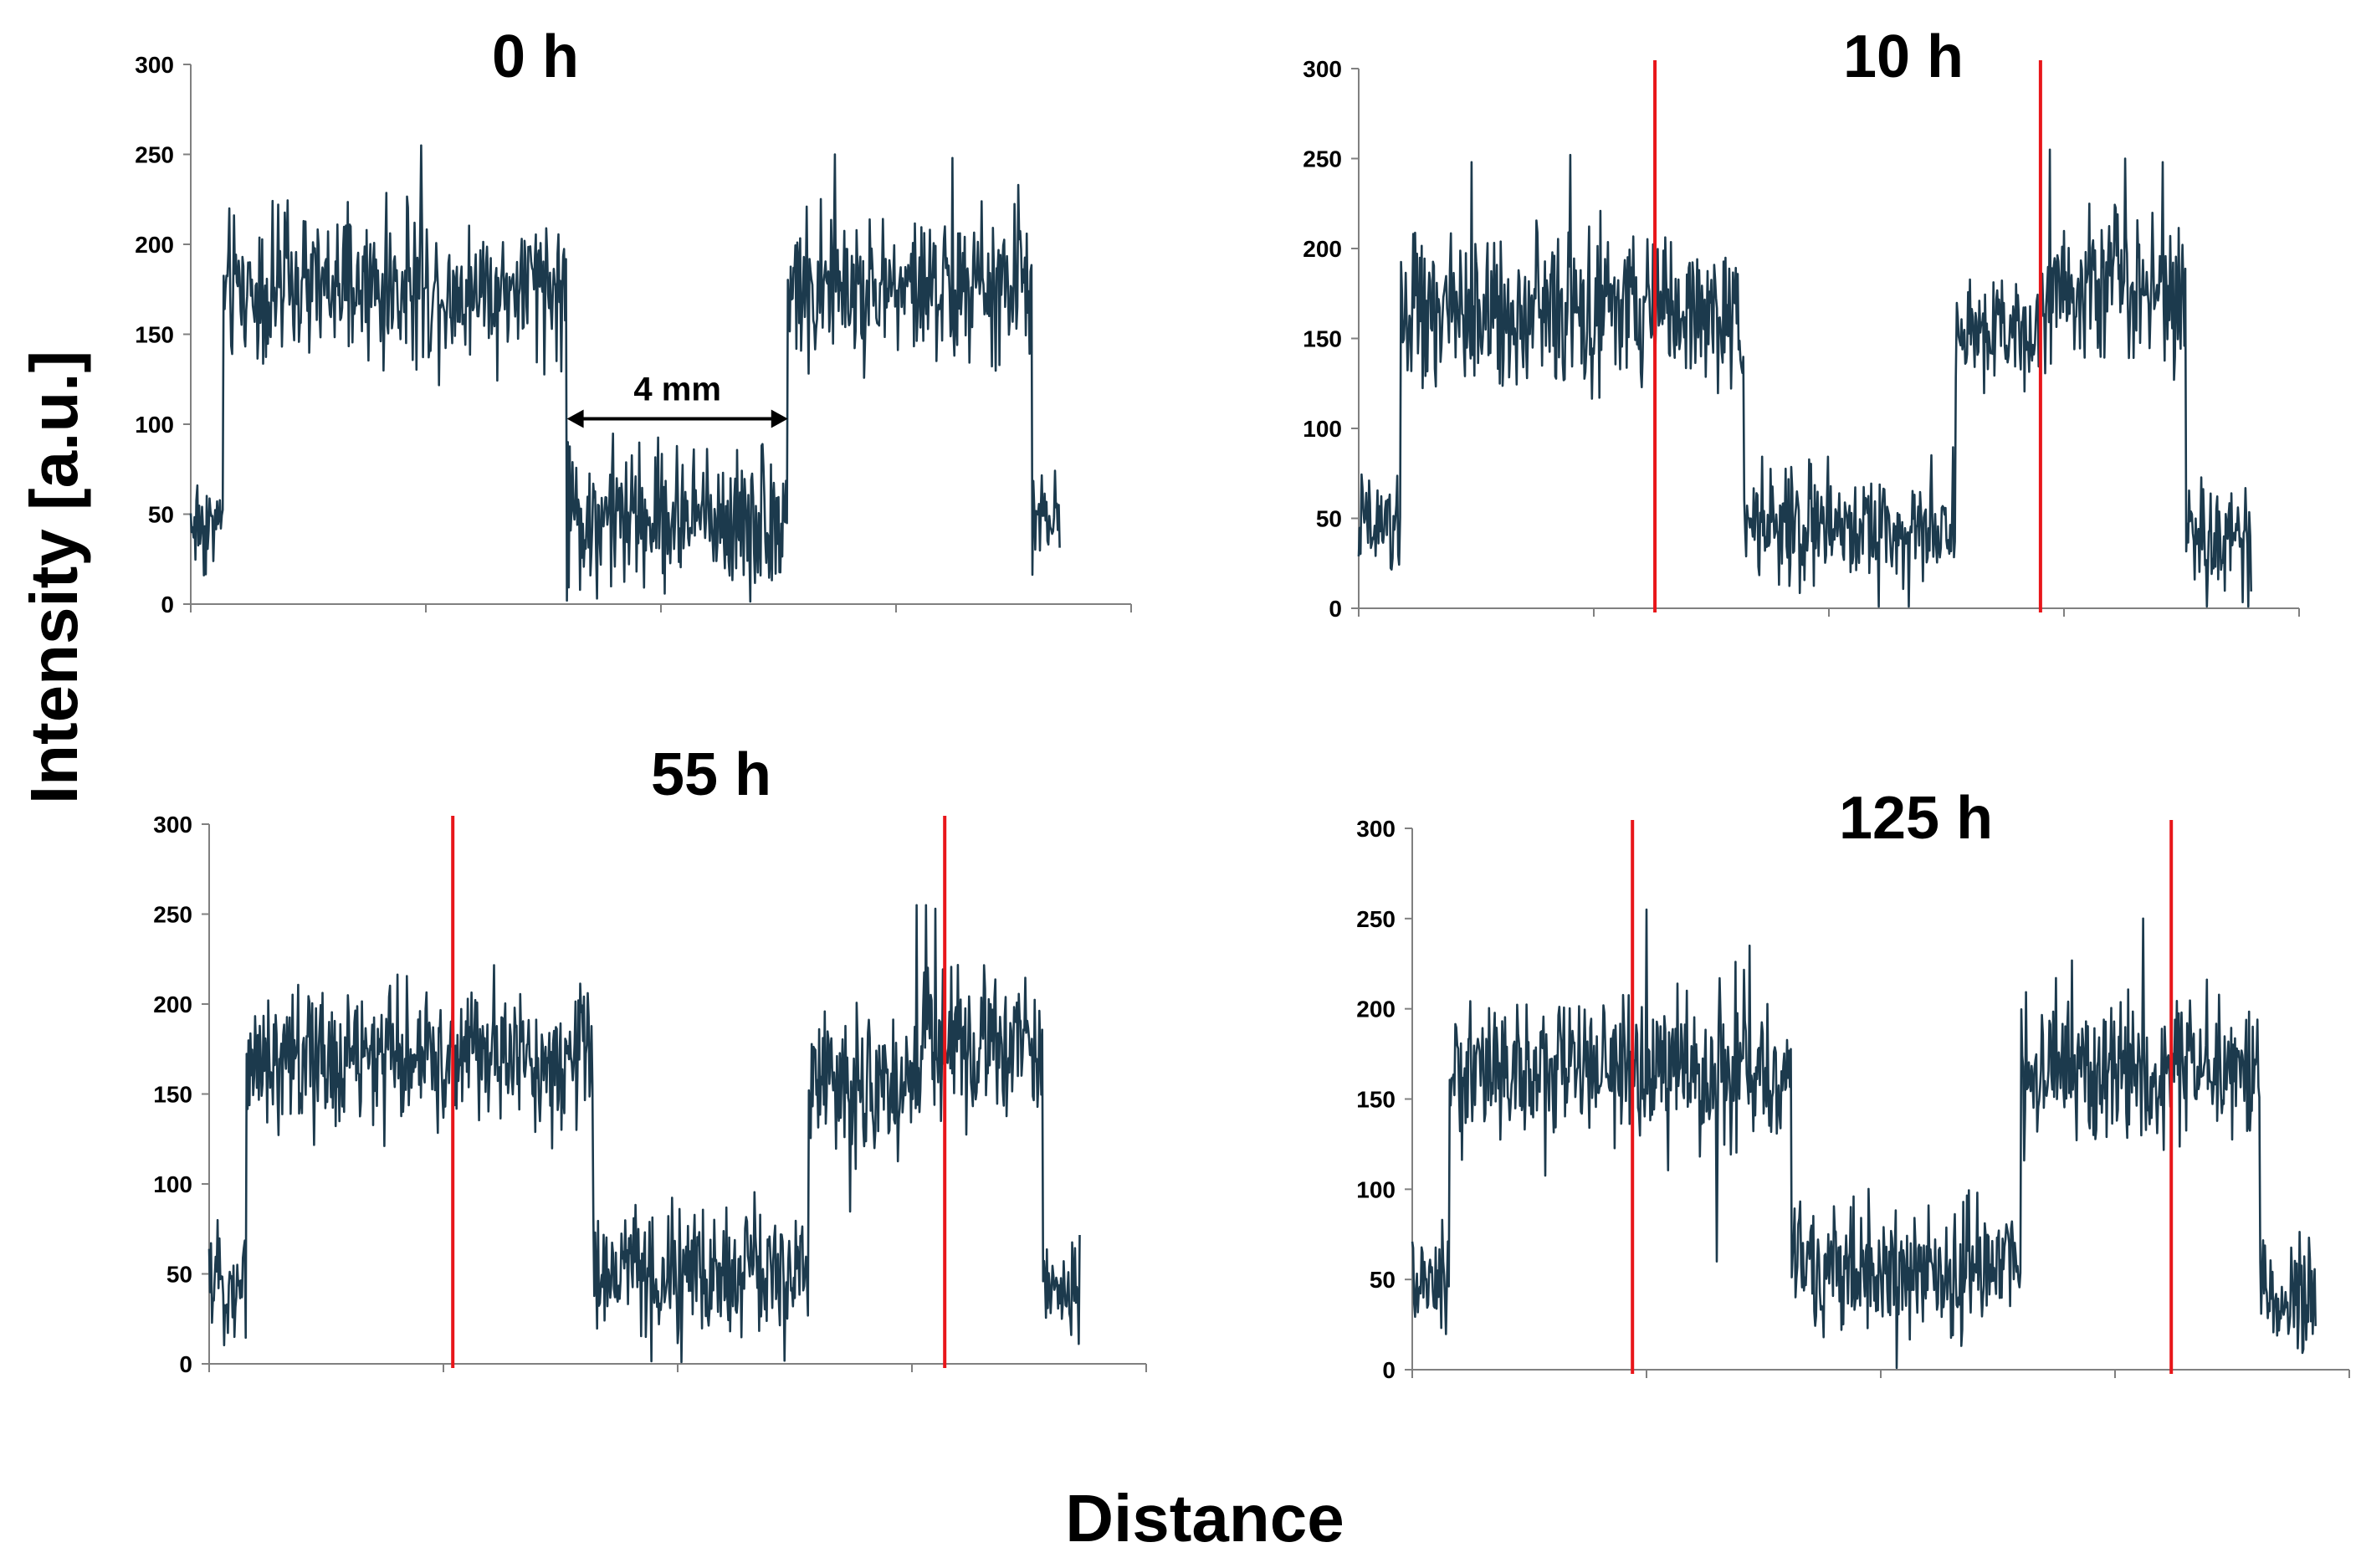 The width and height of the screenshot is (2361, 1568). I want to click on panel-title: 55 h, so click(711, 774).